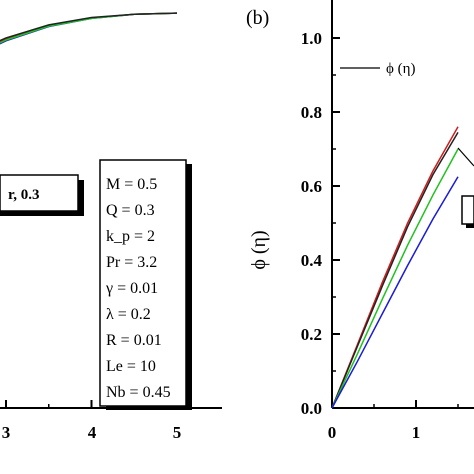 This screenshot has height=474, width=474. Describe the element at coordinates (332, 432) in the screenshot. I see `x-tick-label: 0` at that location.